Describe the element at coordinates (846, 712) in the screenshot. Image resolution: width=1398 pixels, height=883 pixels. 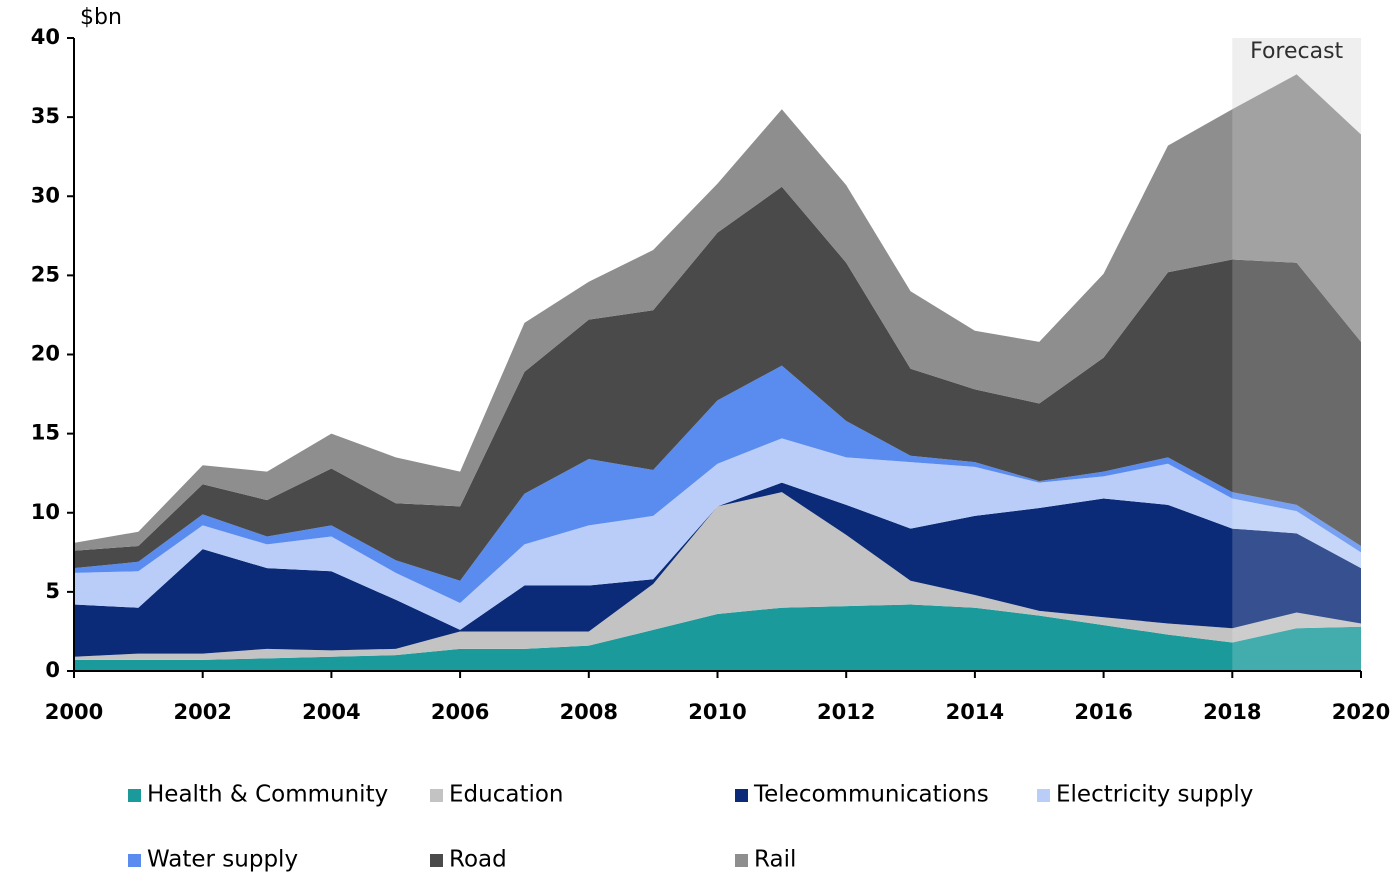
I see `x-tick-label: 2012` at that location.